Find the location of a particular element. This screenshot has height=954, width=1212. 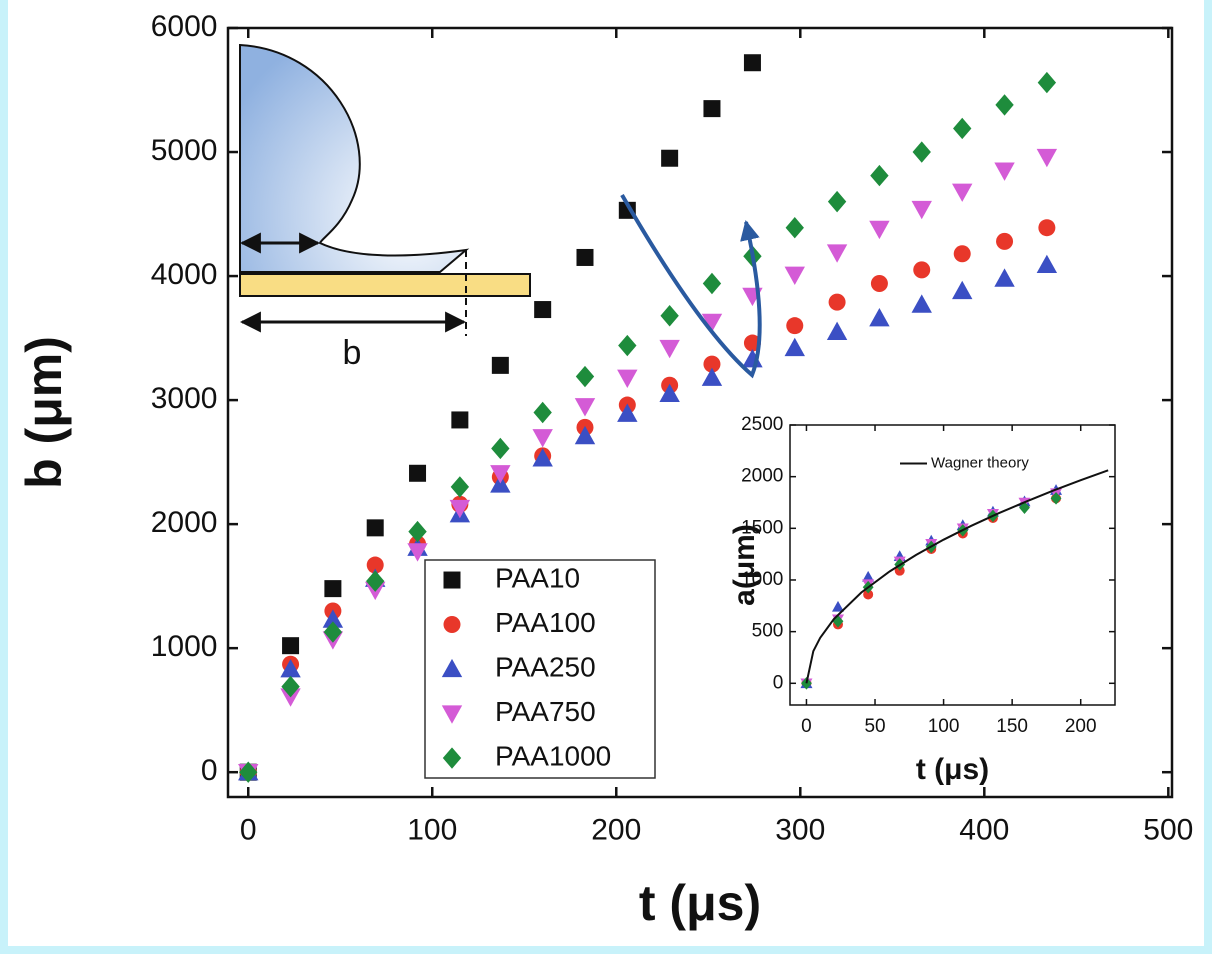

drop-diagram is located at coordinates (385, 189).